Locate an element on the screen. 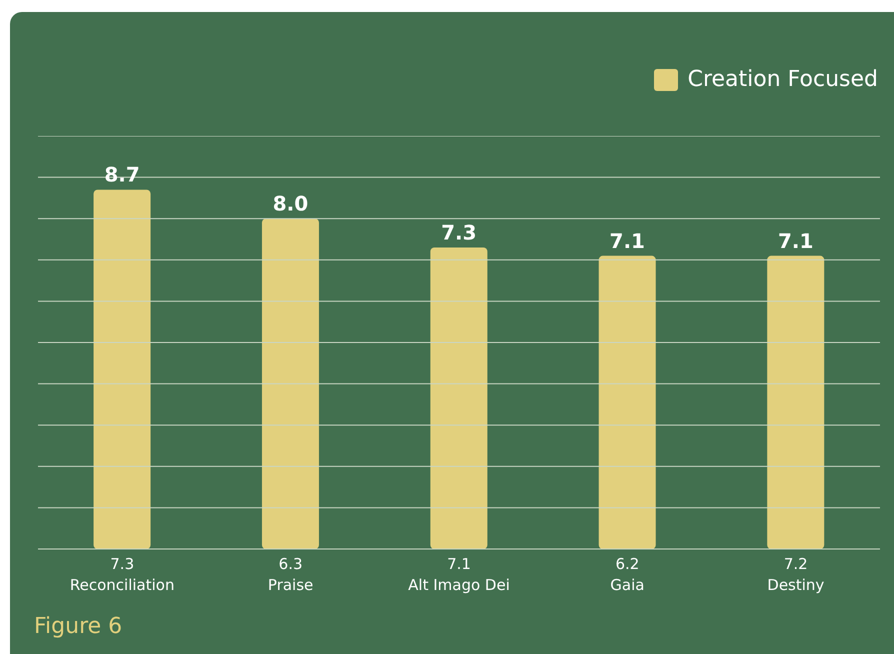 The width and height of the screenshot is (894, 654). data-label: 8.0 is located at coordinates (290, 204).